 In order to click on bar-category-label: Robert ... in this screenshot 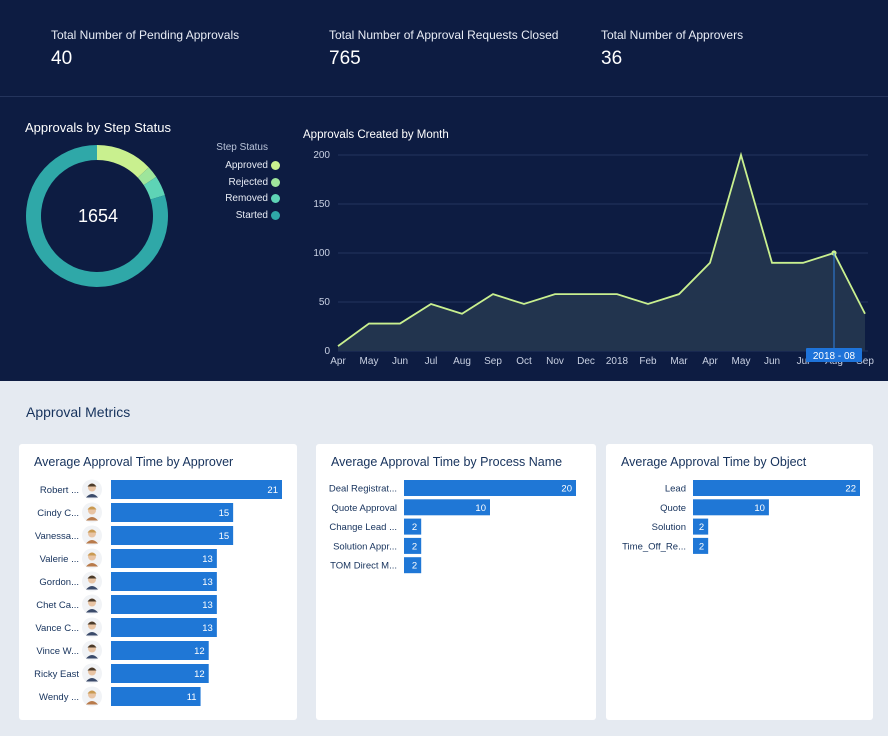, I will do `click(59, 490)`.